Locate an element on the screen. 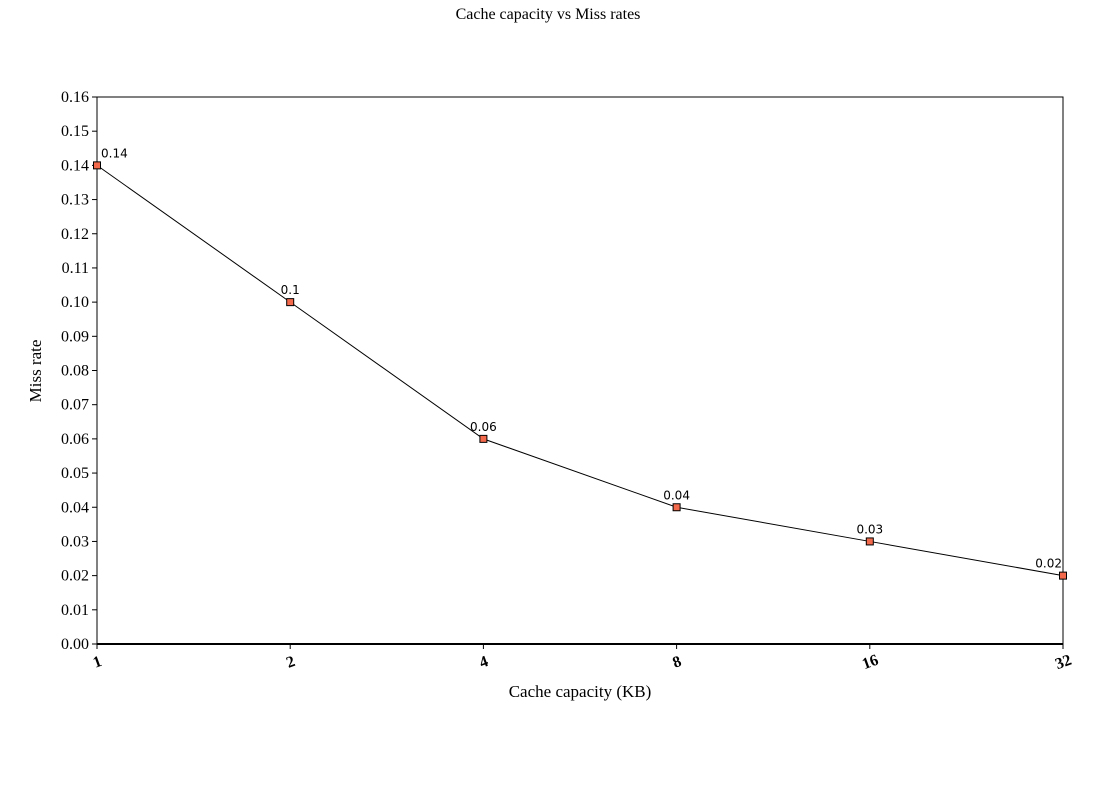 This screenshot has width=1095, height=810. y-tick-label: 0.13 is located at coordinates (75, 200).